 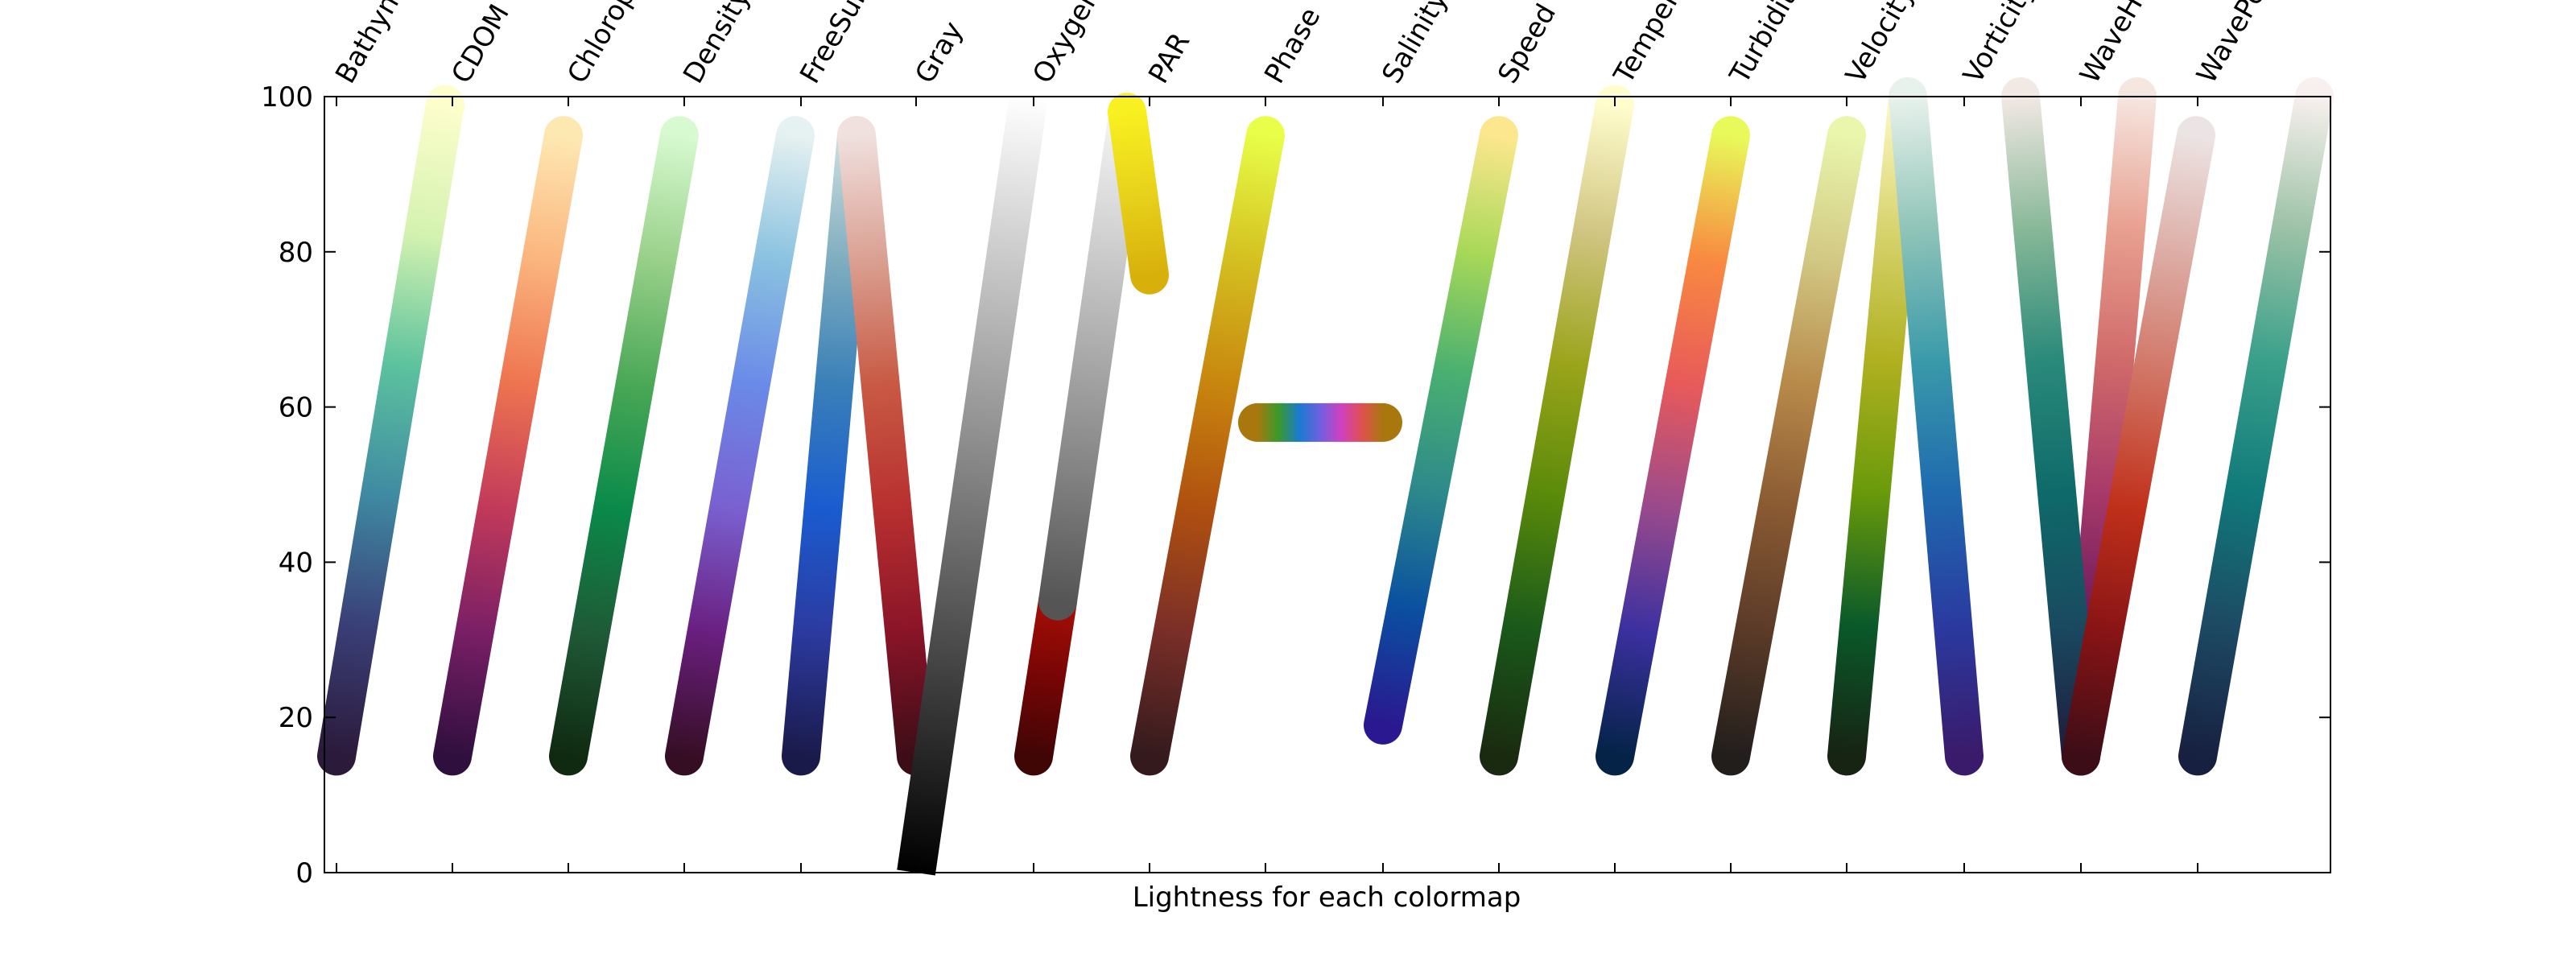 I want to click on series-chlorophyll, so click(x=624, y=446).